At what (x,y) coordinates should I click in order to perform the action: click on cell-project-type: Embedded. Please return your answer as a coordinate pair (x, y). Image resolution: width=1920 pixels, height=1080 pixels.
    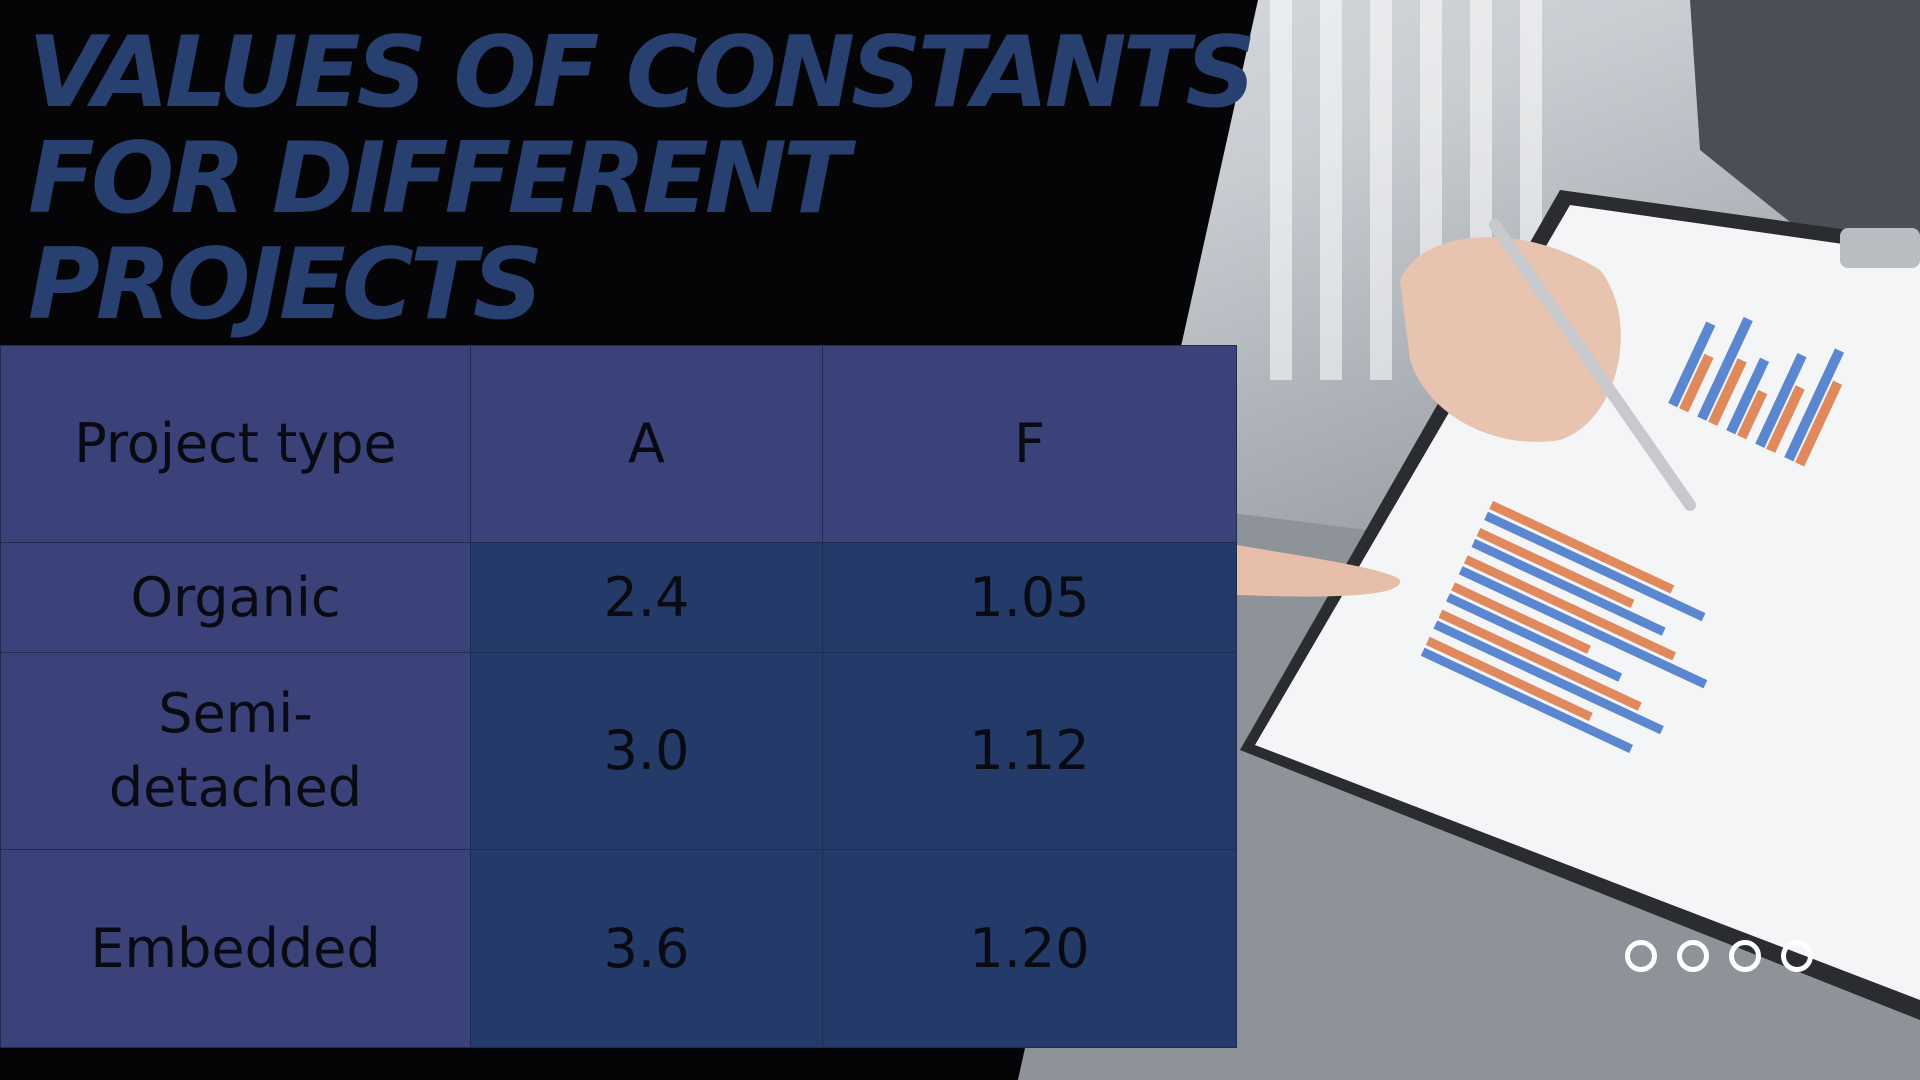
    Looking at the image, I should click on (235, 948).